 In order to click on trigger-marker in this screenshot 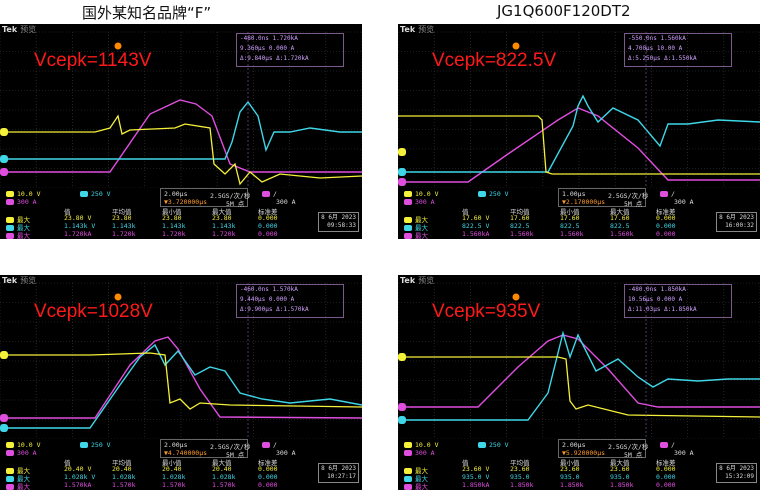, I will do `click(516, 297)`.